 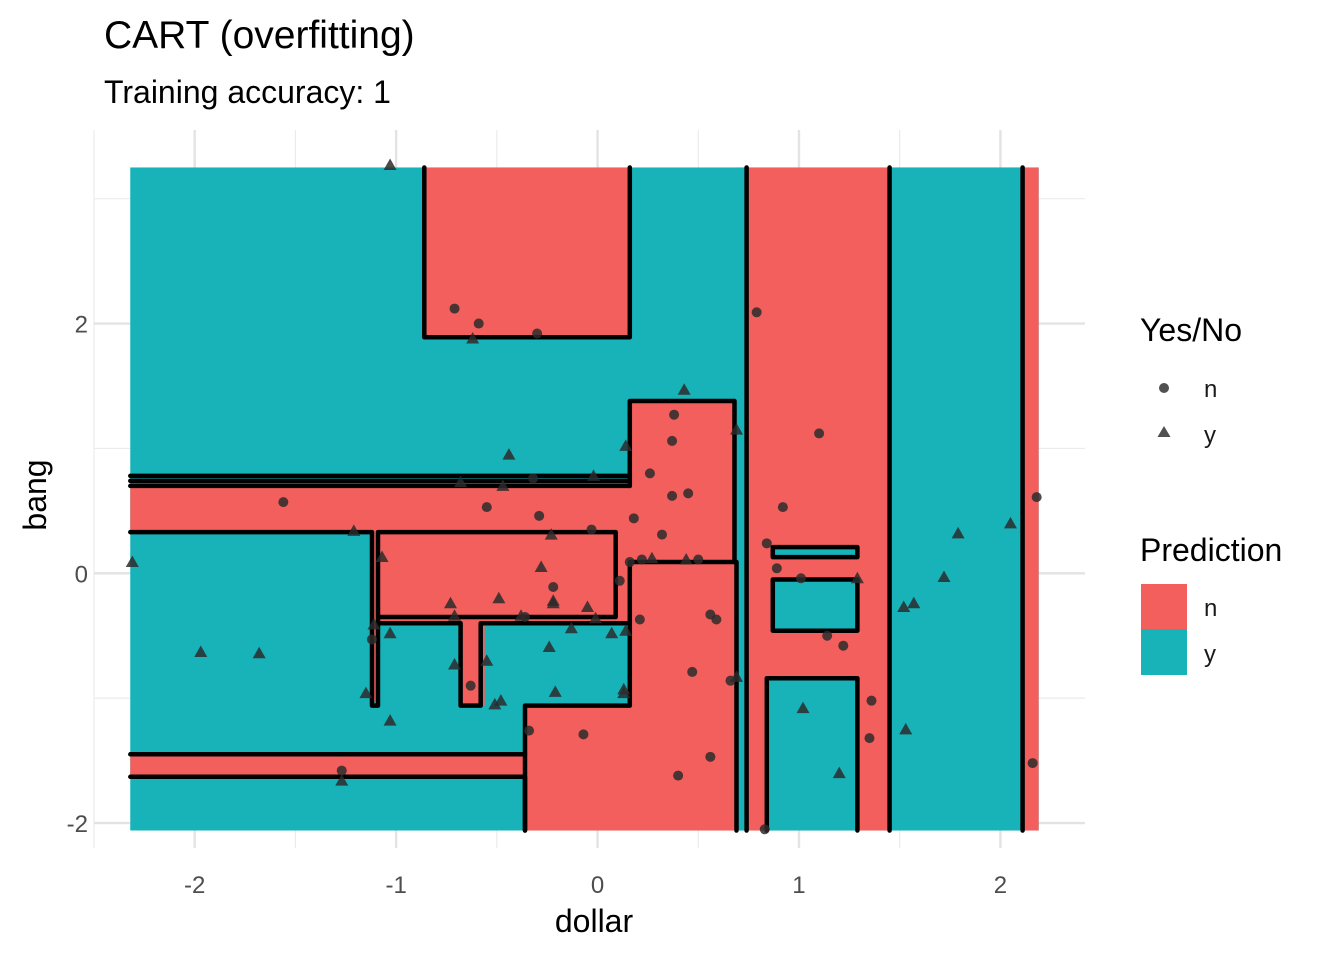 I want to click on x-tick-label: 0, so click(x=597, y=885).